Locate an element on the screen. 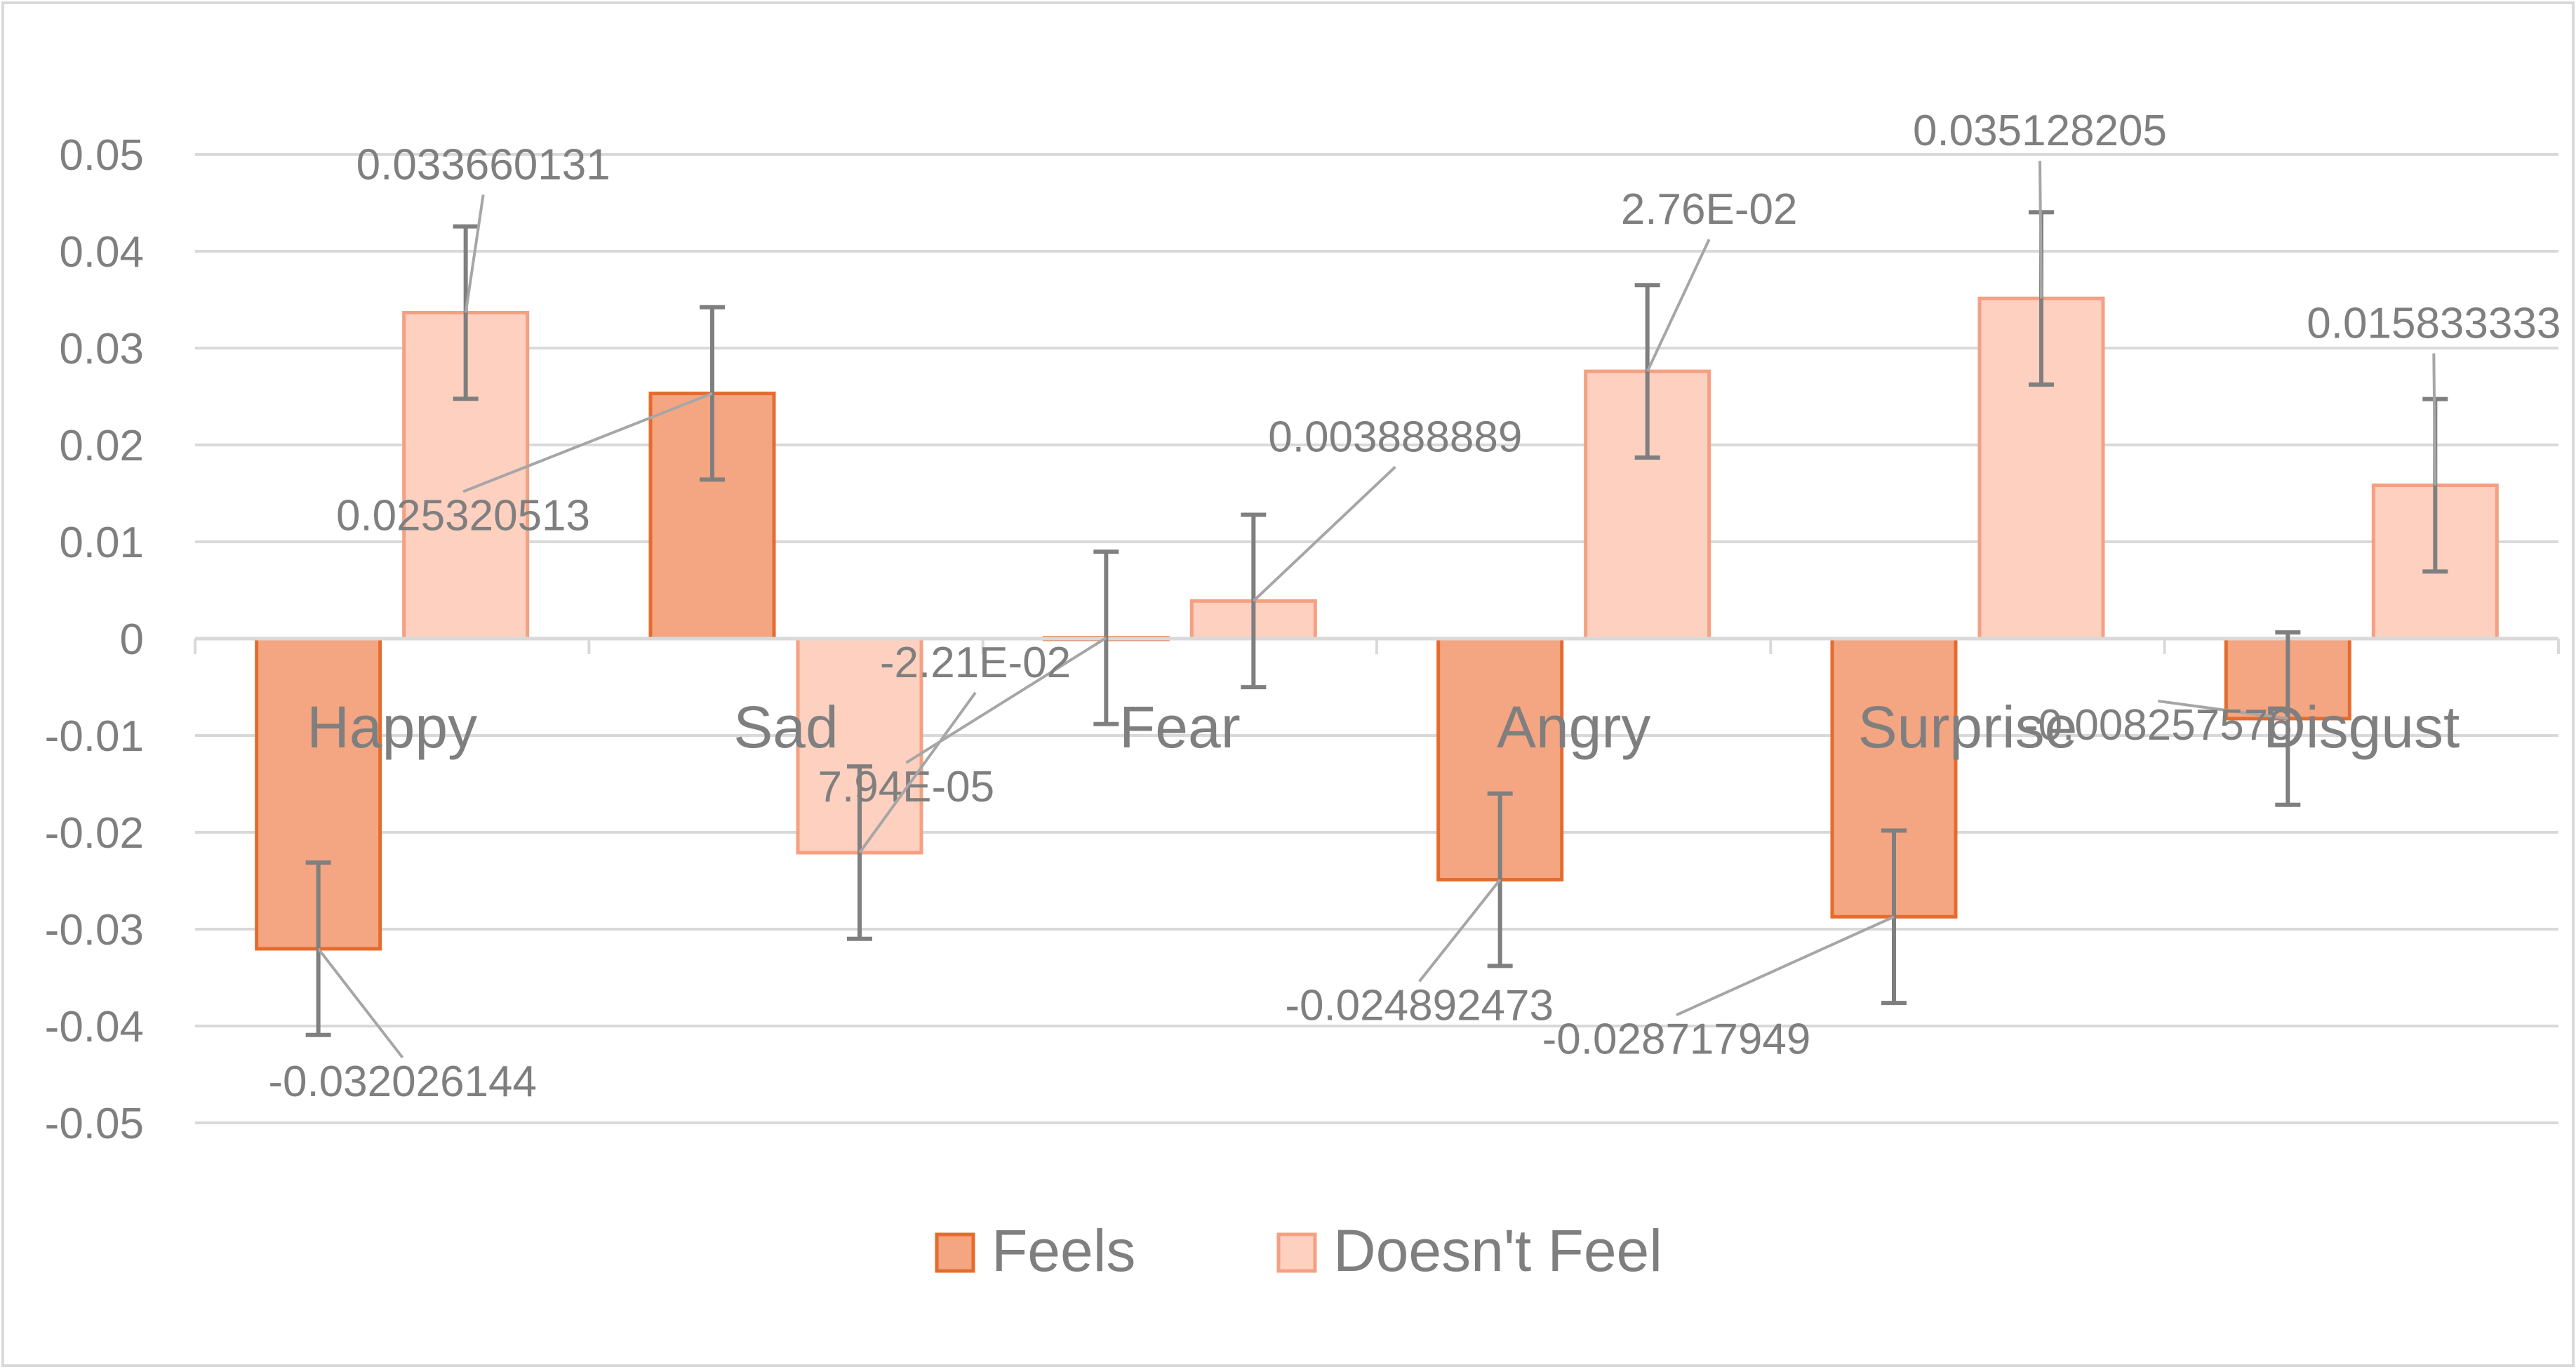 This screenshot has height=1372, width=2576. y-tick-label: 0 is located at coordinates (132, 639).